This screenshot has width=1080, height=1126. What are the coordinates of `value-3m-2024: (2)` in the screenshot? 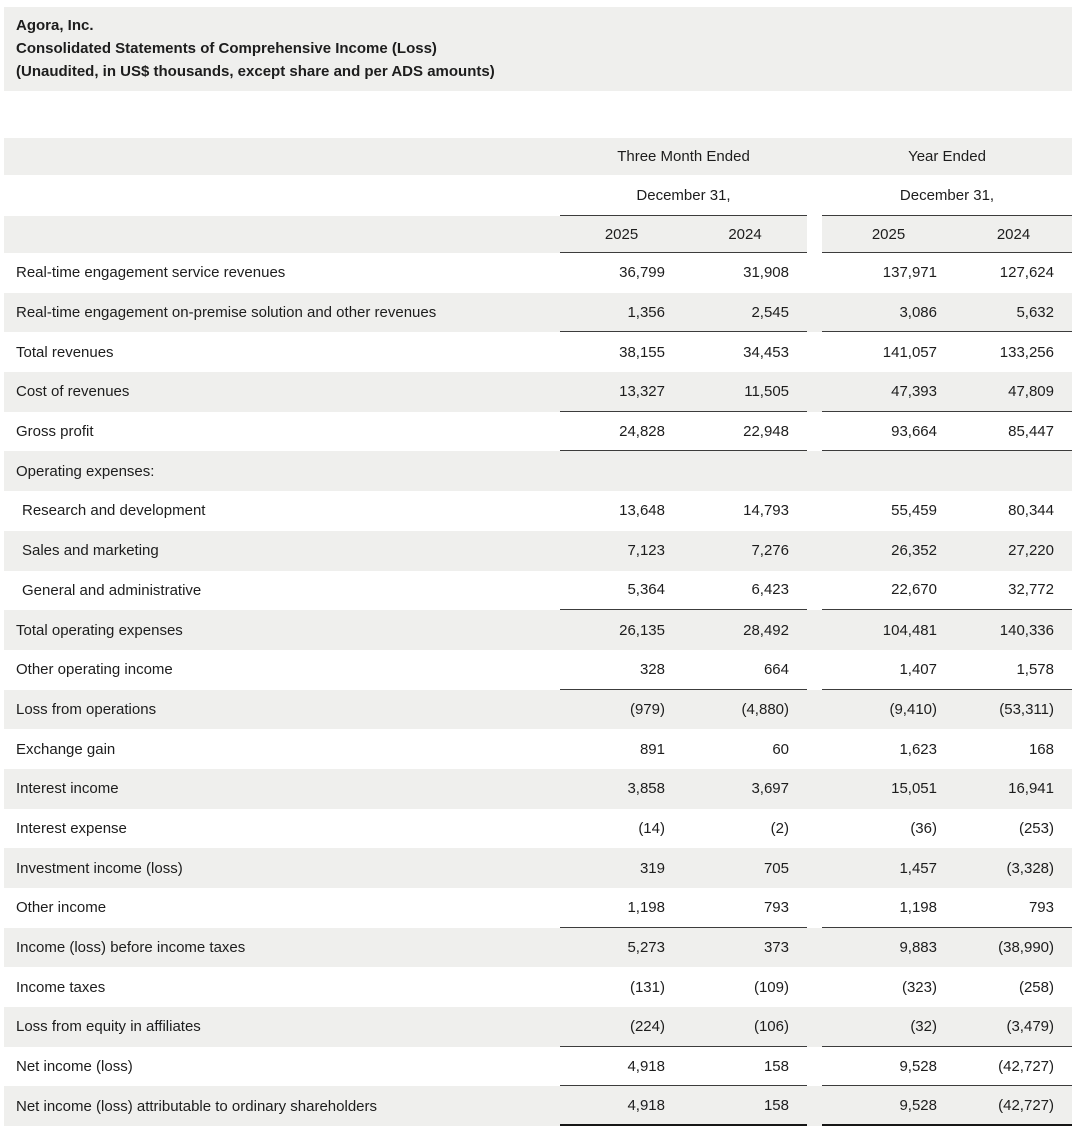 It's located at (779, 828).